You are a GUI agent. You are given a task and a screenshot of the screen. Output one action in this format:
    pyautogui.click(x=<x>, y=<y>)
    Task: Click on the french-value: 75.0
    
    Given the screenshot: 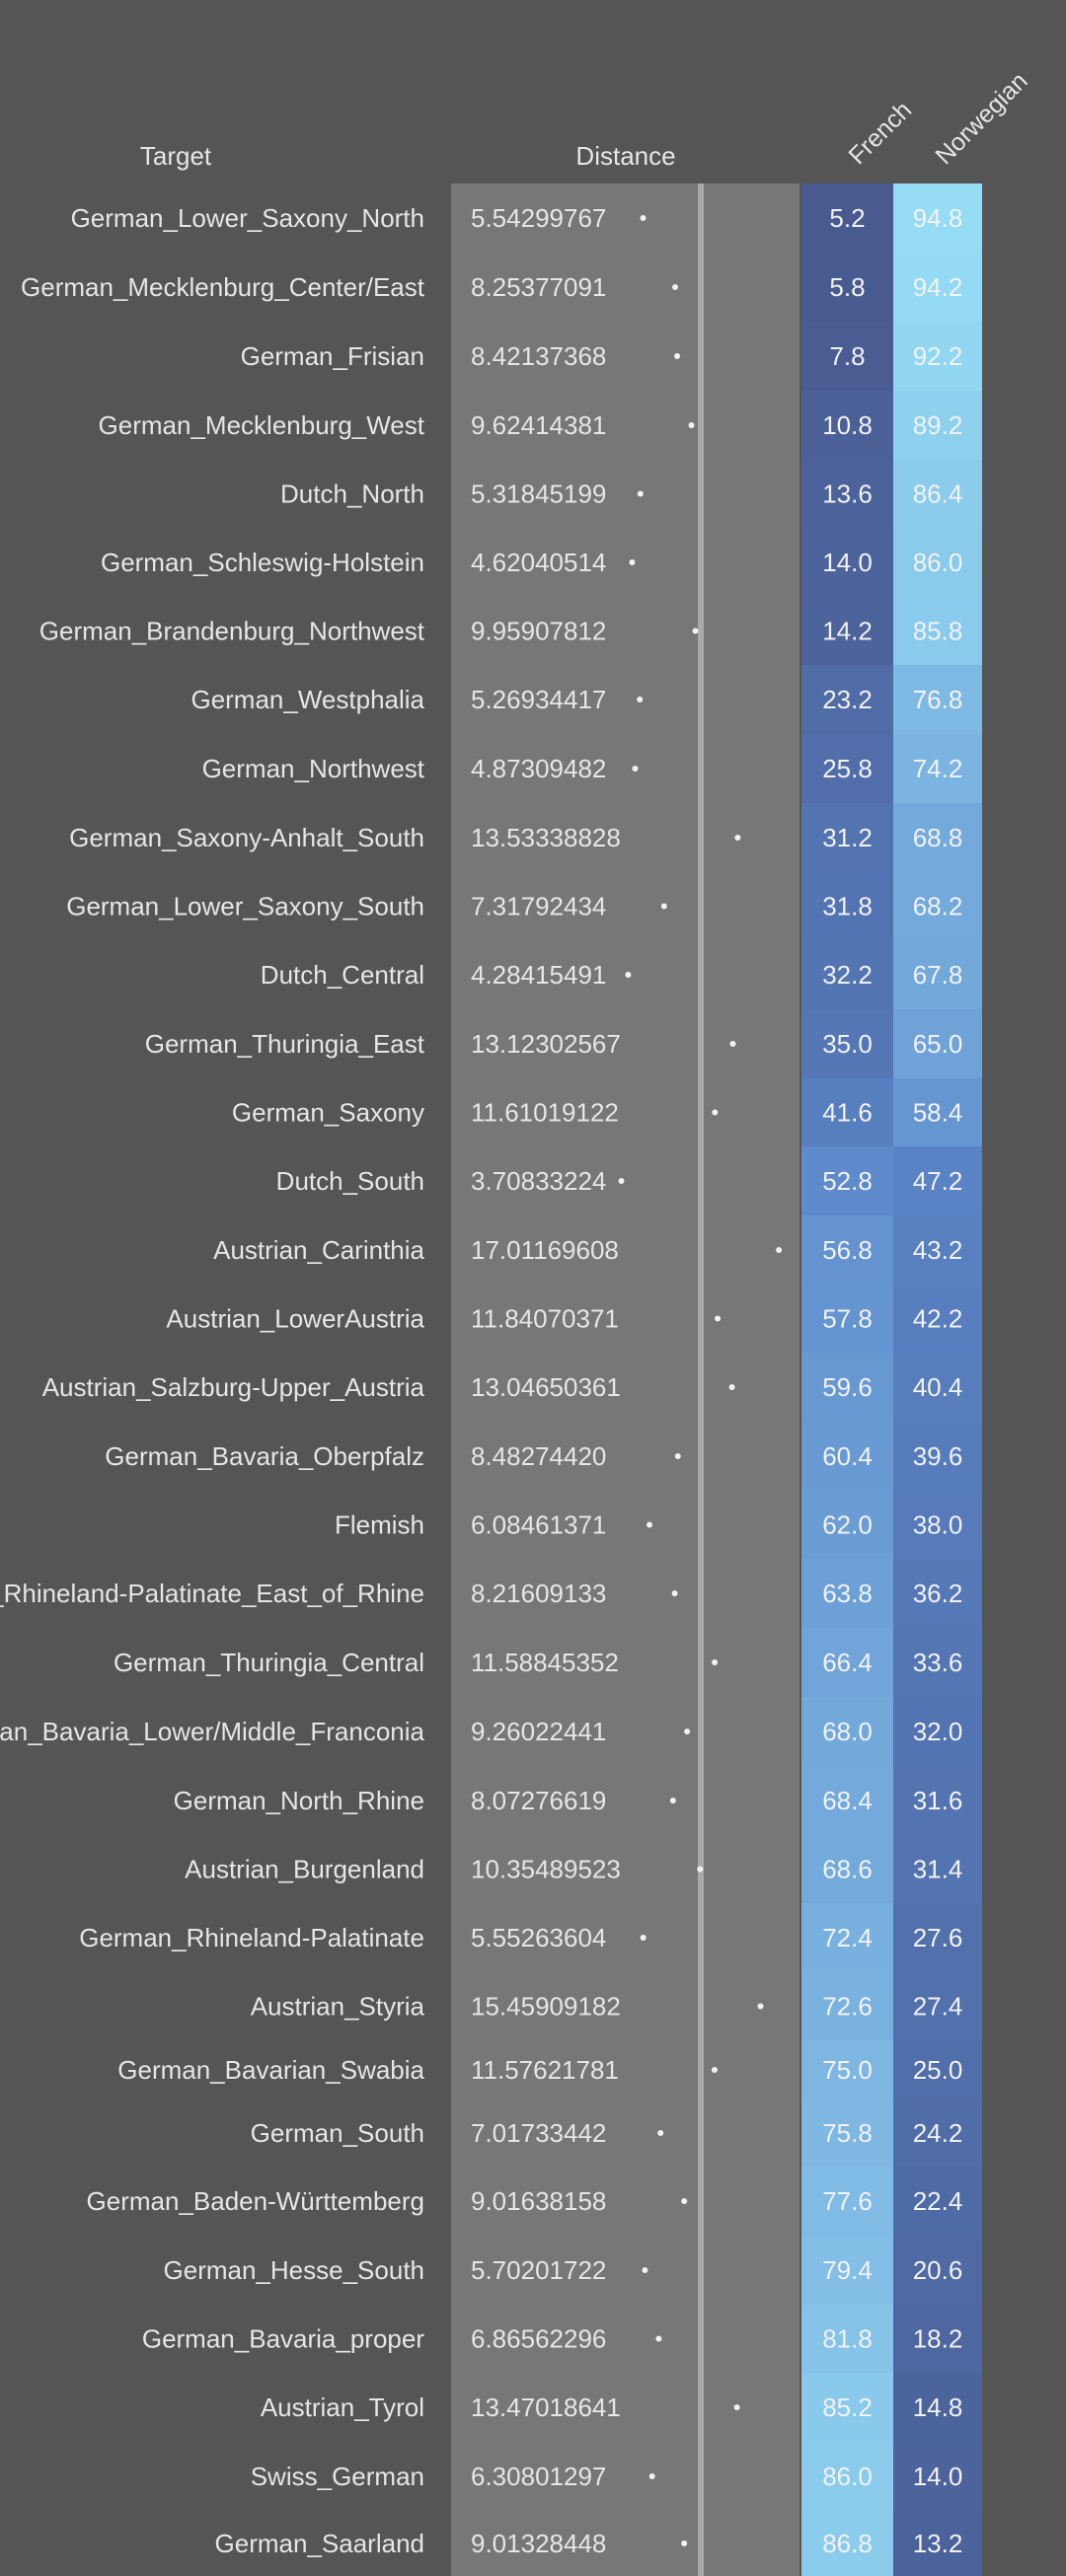 What is the action you would take?
    pyautogui.click(x=847, y=2070)
    